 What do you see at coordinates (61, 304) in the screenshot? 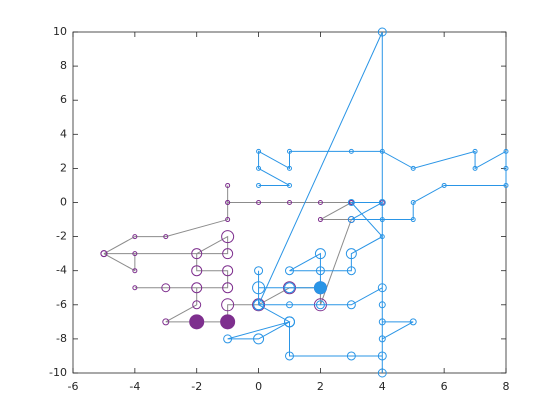
I see `y-tick-label: -6` at bounding box center [61, 304].